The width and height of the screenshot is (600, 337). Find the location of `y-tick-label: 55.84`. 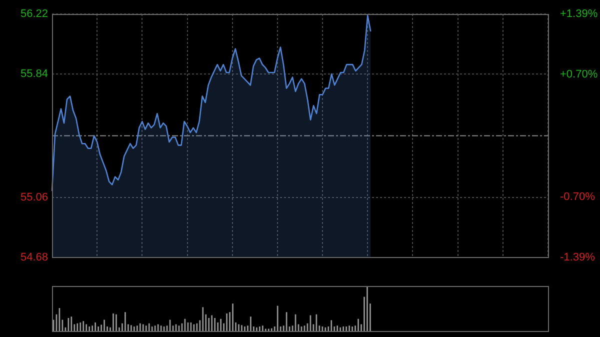

y-tick-label: 55.84 is located at coordinates (34, 74).